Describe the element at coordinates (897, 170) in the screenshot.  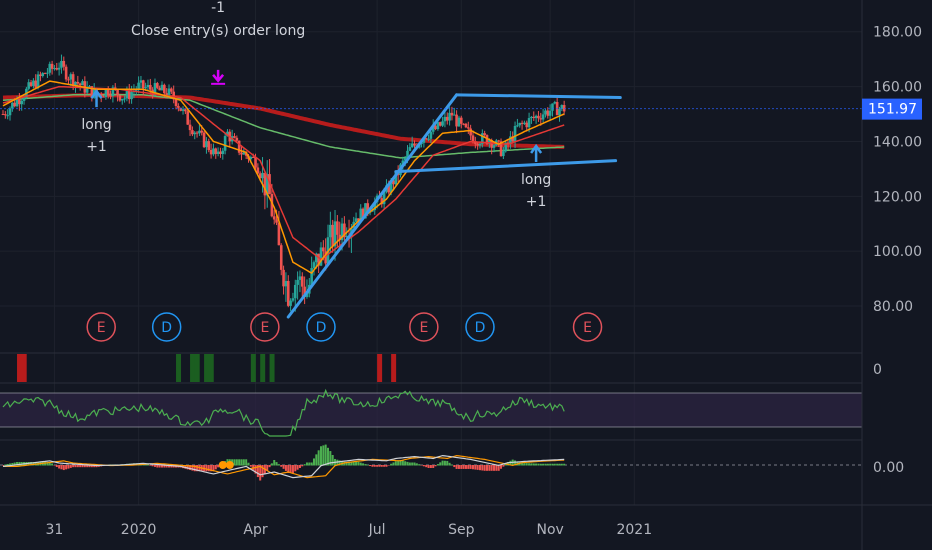
I see `price-axis: 180.00 160.00 140.00 120.00 100.00 80.00` at that location.